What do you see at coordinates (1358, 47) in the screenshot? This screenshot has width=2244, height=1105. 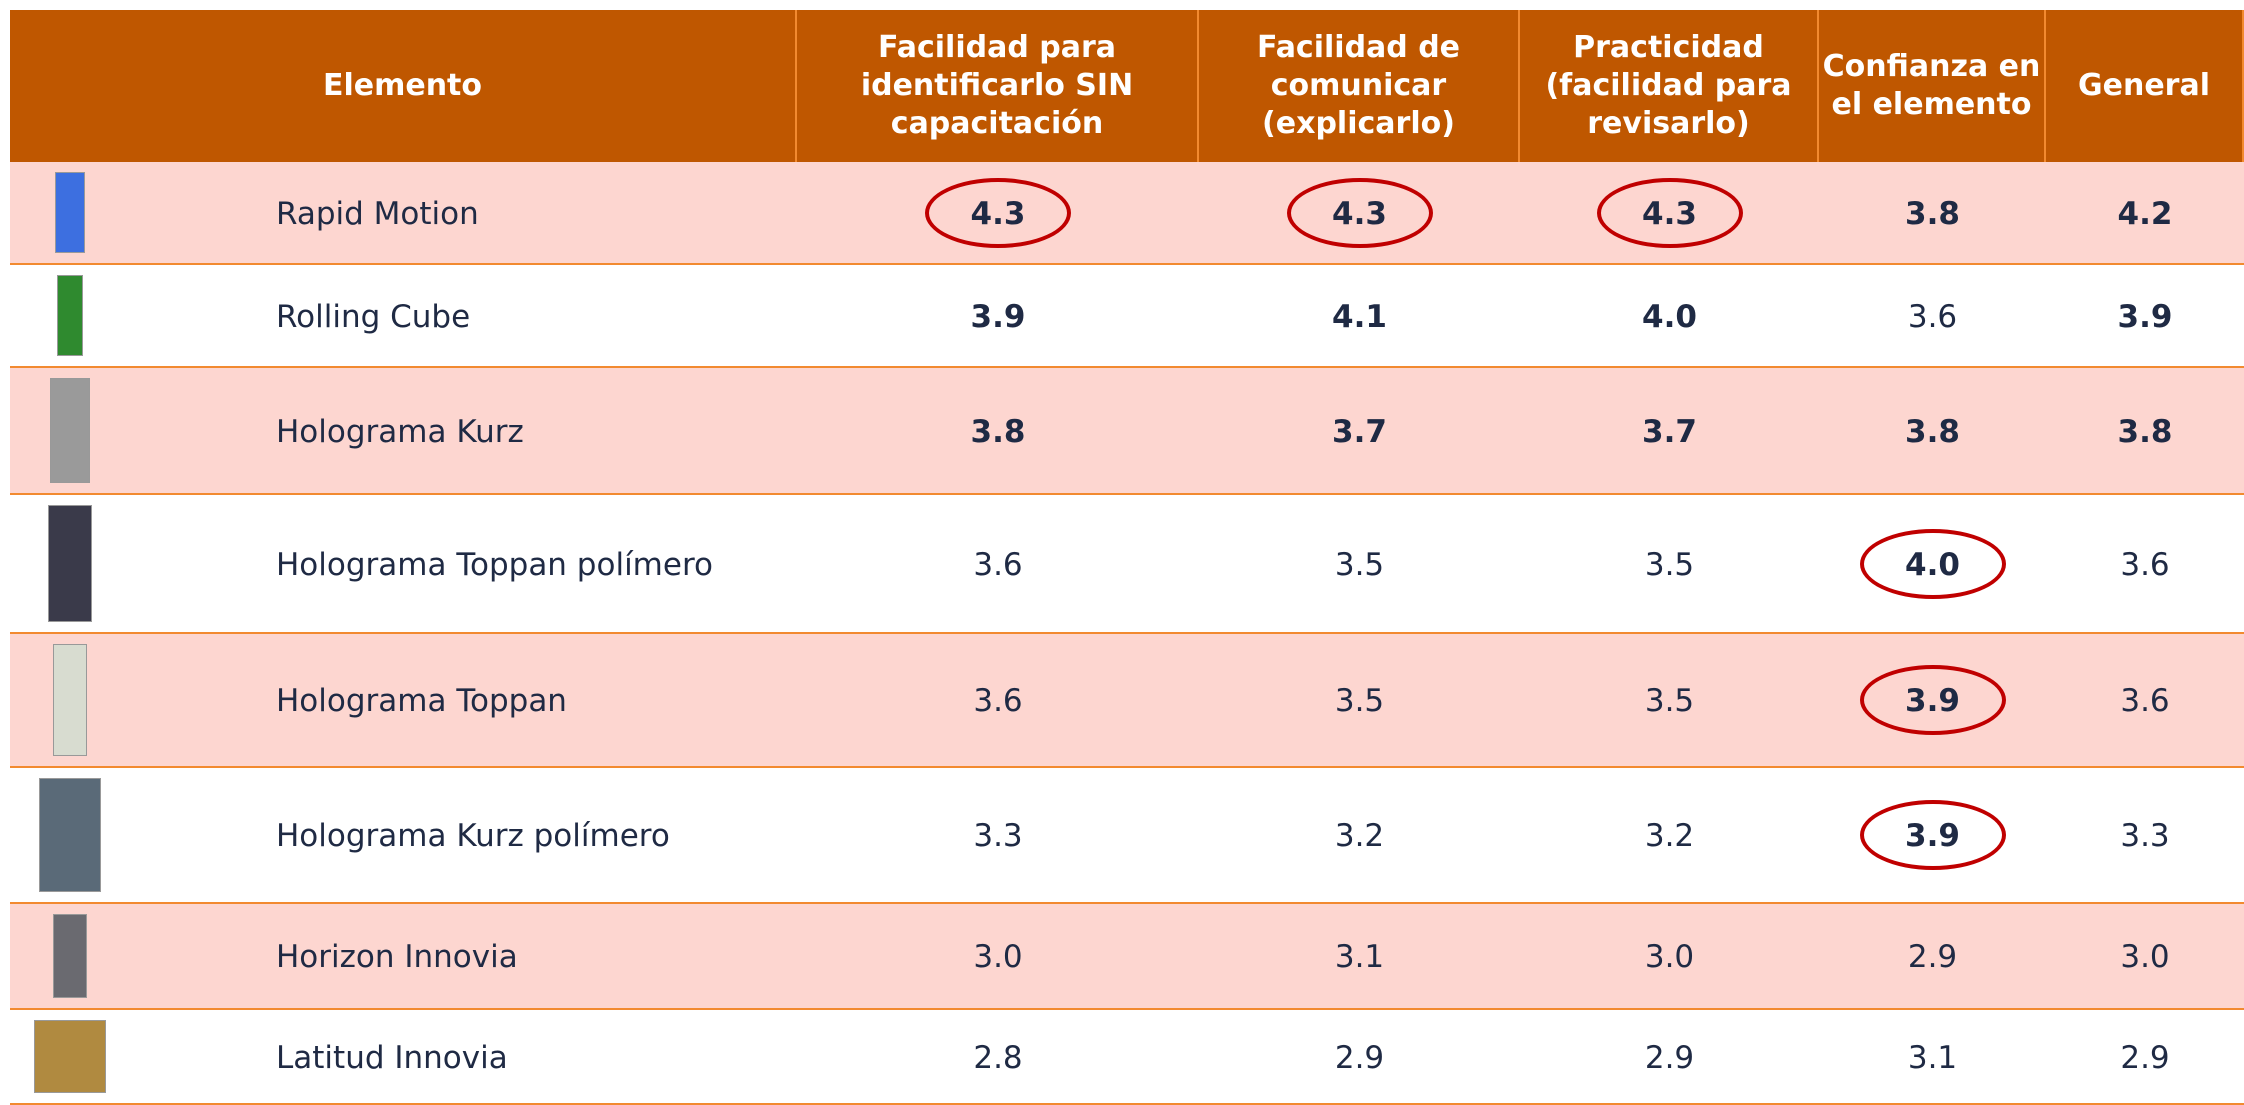 I see `header-line: Facilidad de` at bounding box center [1358, 47].